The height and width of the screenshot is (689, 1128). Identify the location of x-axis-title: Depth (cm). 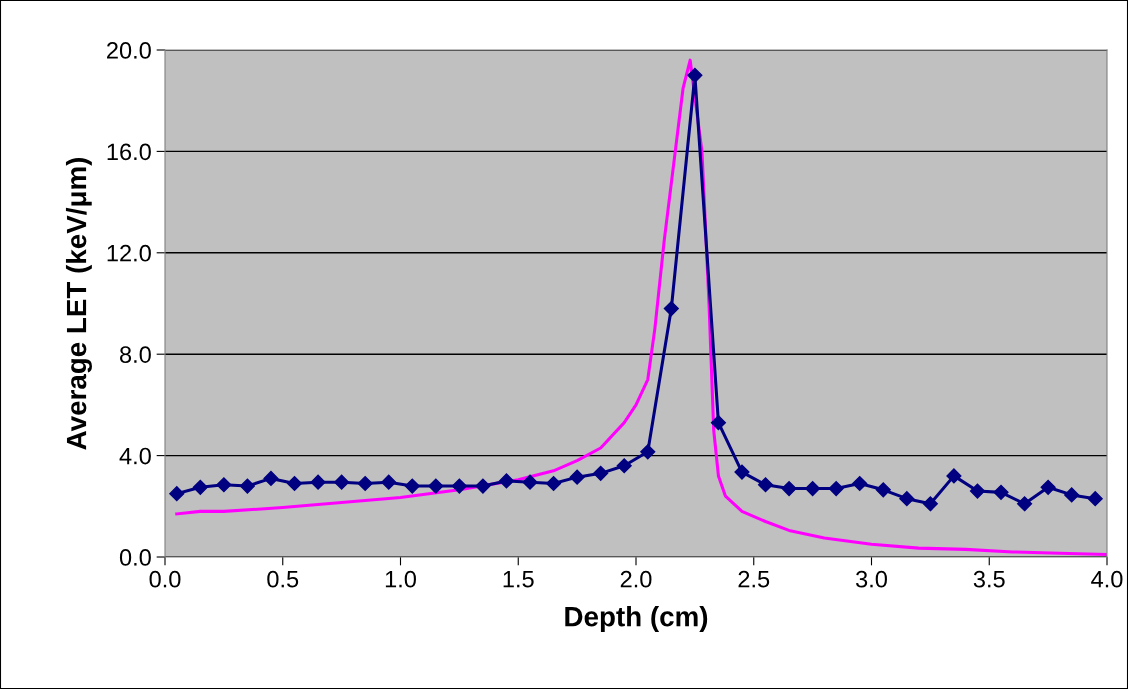
(636, 619).